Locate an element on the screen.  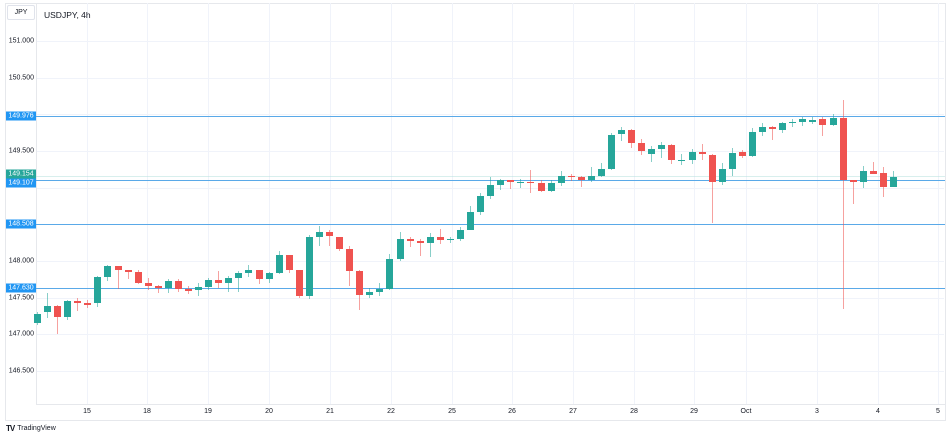
x-tick-label: 5 is located at coordinates (938, 411).